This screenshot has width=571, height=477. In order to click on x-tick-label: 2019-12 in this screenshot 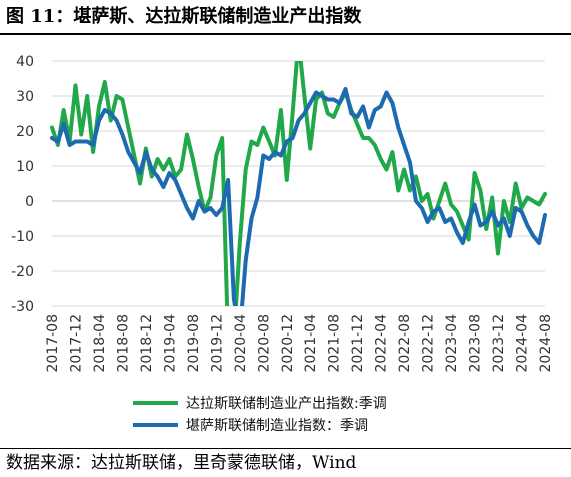, I will do `click(217, 343)`.